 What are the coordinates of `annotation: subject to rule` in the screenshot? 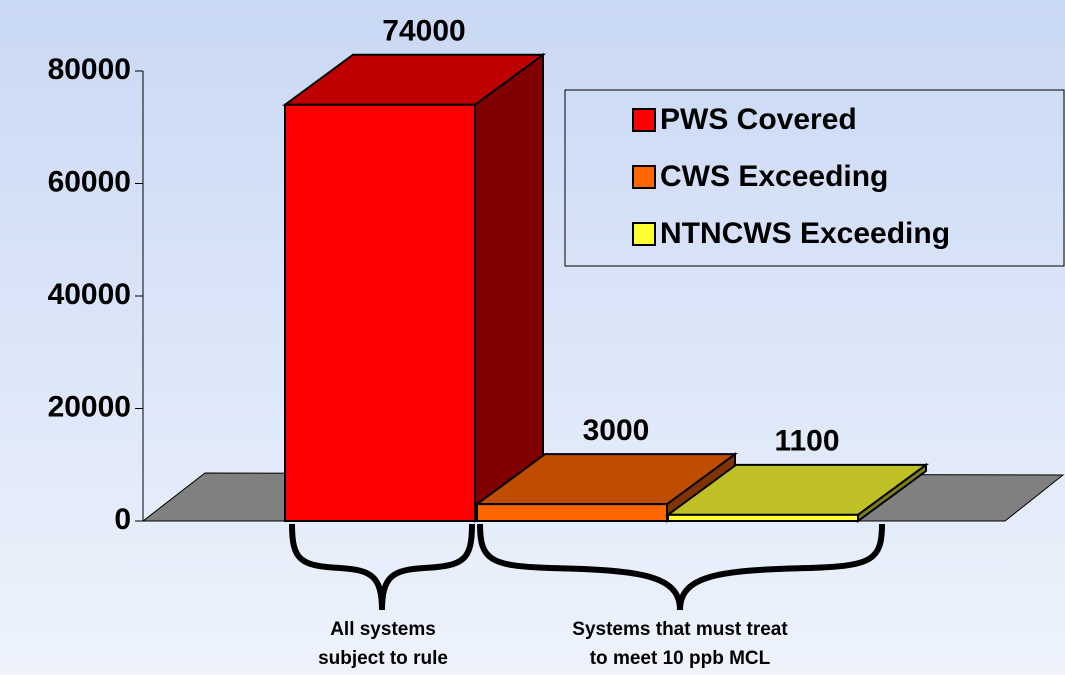 It's located at (383, 658).